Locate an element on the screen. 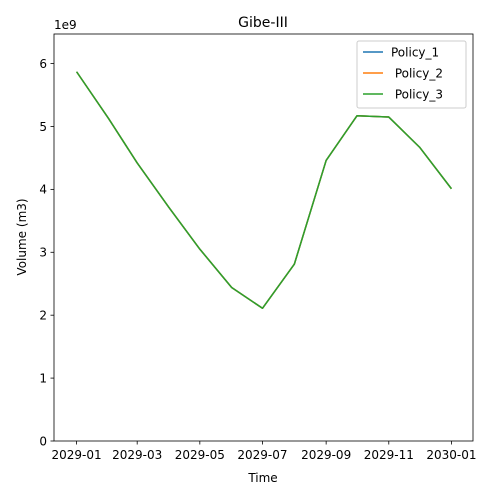 Image resolution: width=500 pixels, height=500 pixels. y-axis-label: Volume (m3) is located at coordinates (22, 236).